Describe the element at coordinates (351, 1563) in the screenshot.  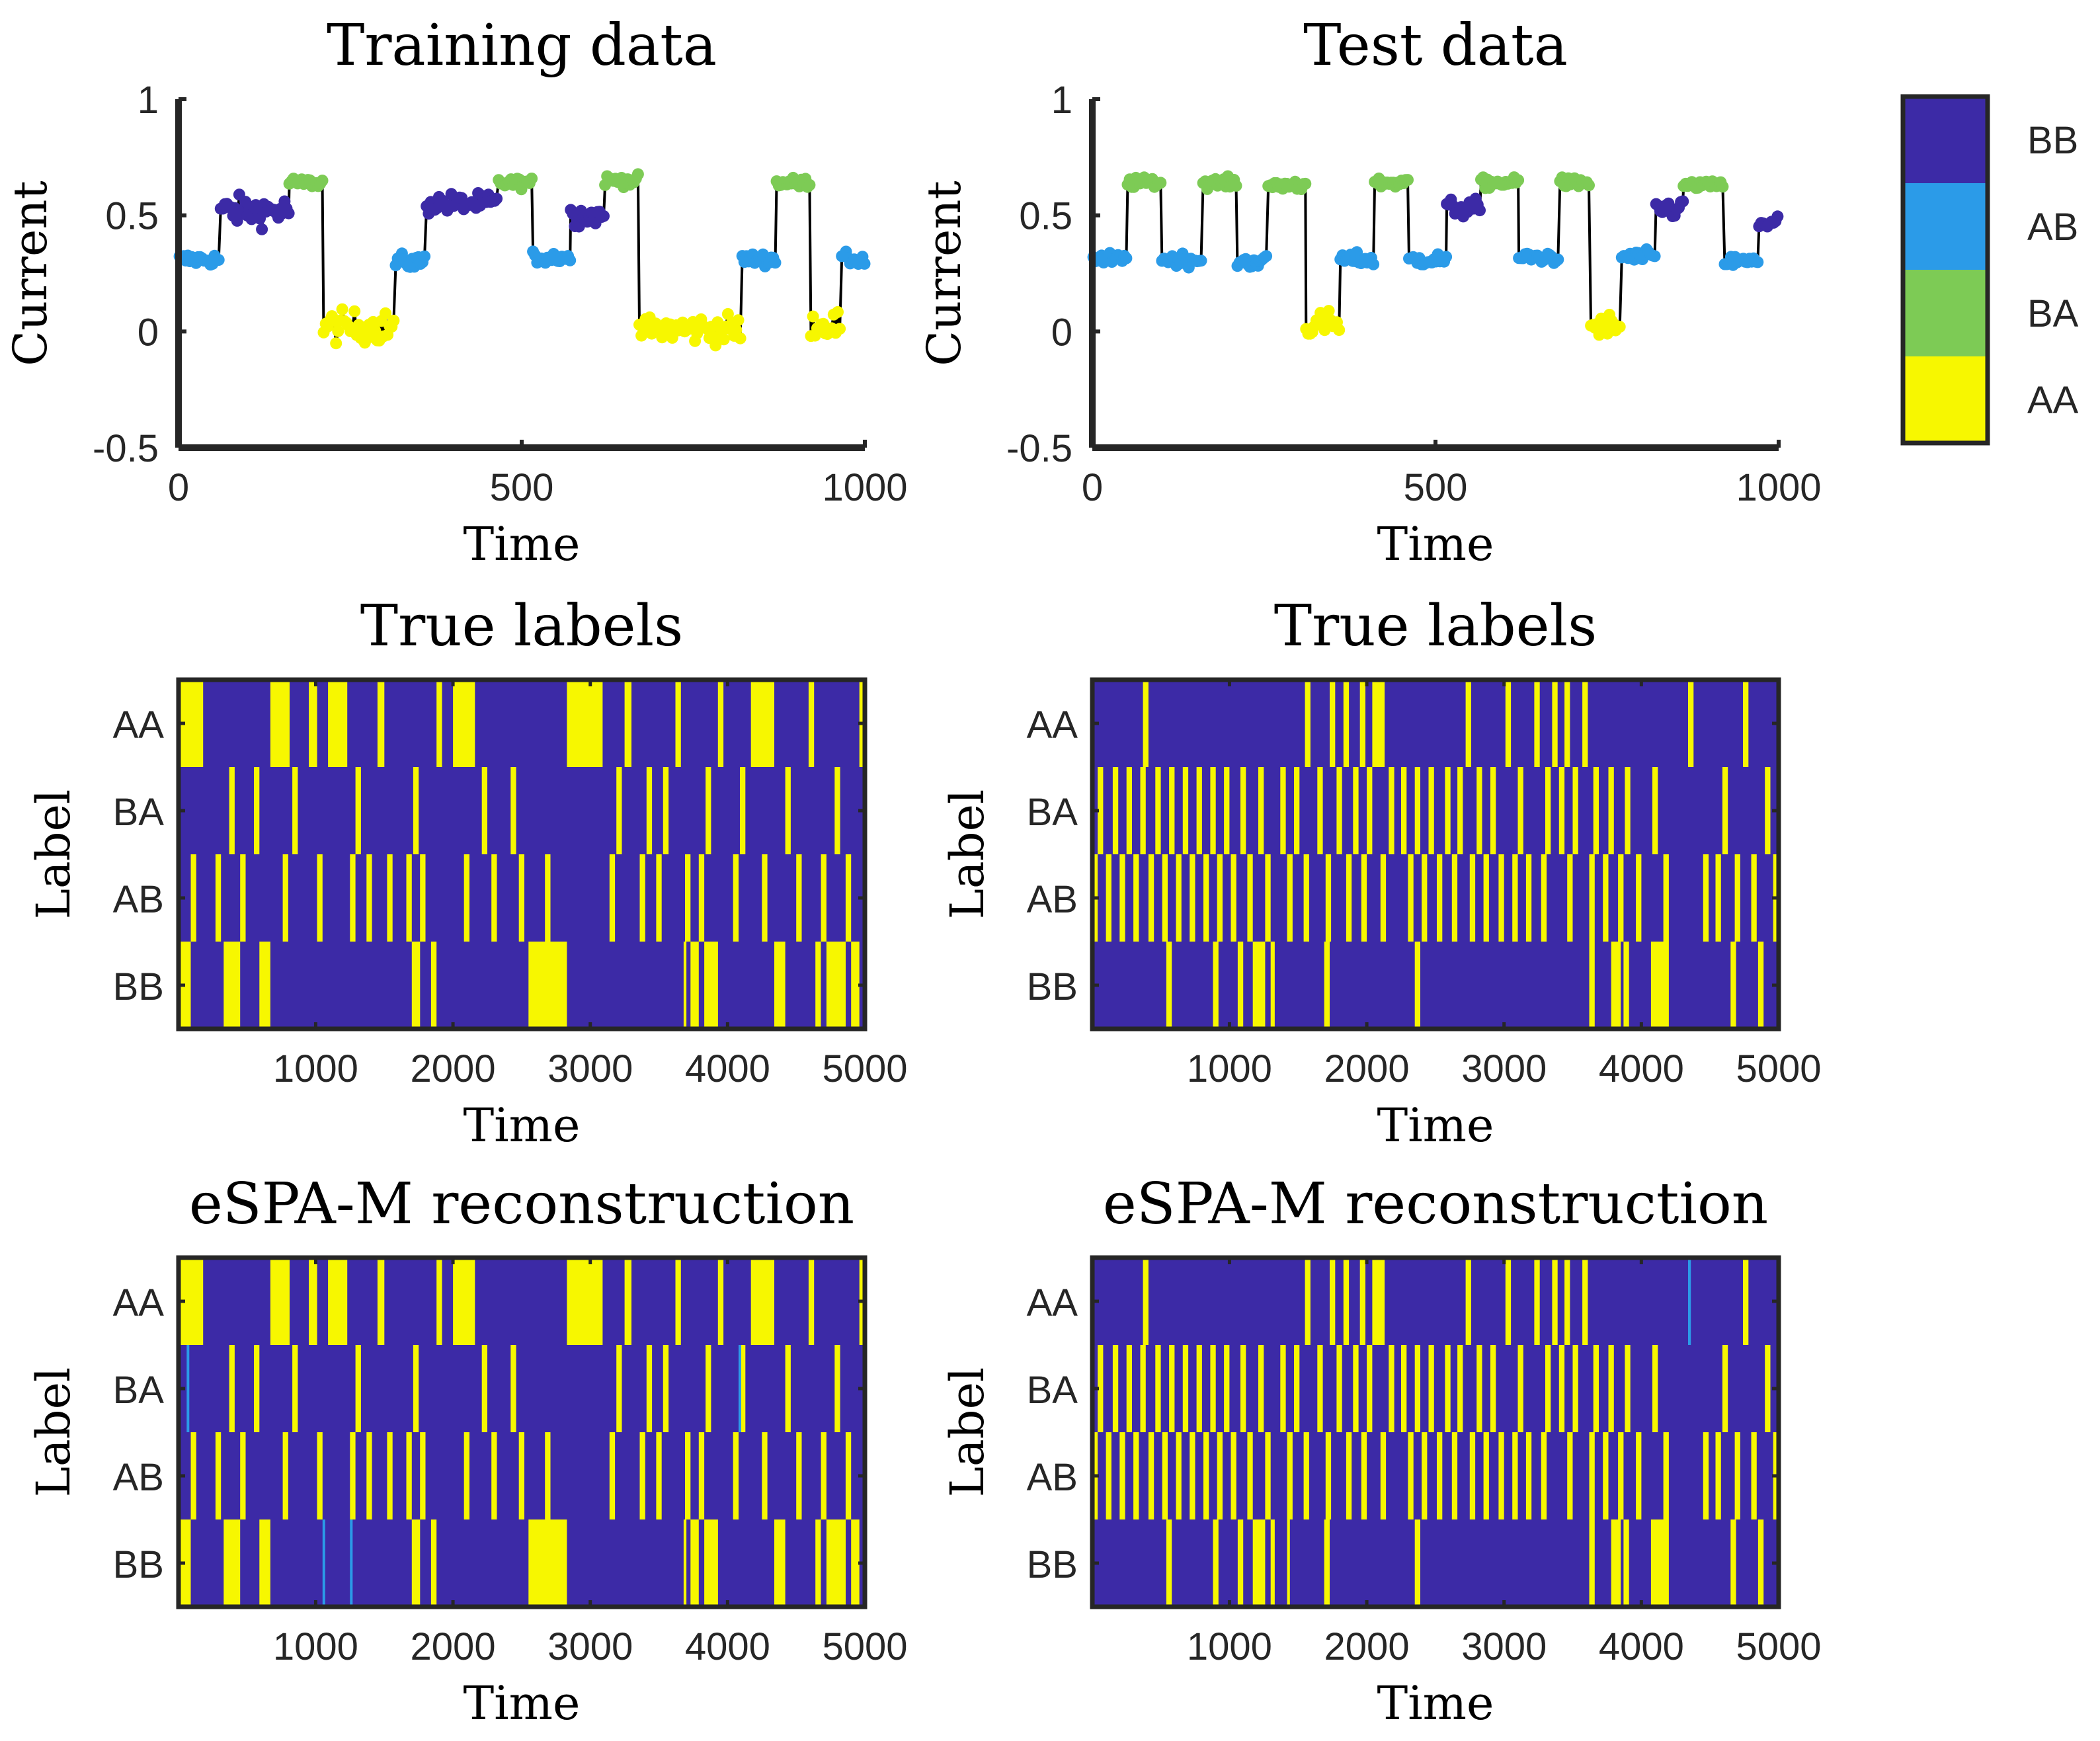
I see `heatmap-cell-partial-BB` at that location.